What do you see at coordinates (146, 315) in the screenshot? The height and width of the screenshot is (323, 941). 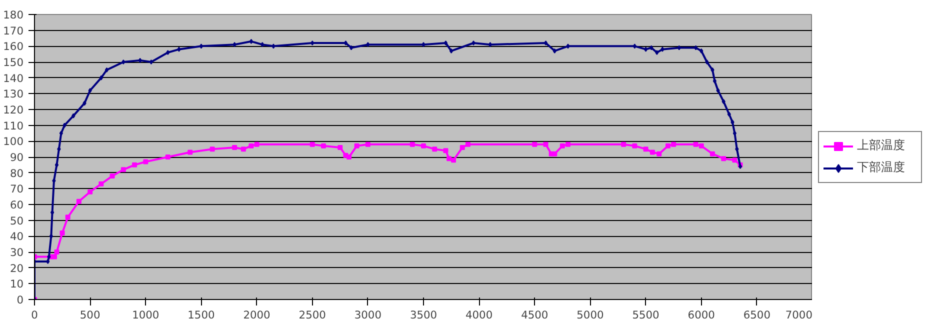 I see `x-tick-label: 1000` at bounding box center [146, 315].